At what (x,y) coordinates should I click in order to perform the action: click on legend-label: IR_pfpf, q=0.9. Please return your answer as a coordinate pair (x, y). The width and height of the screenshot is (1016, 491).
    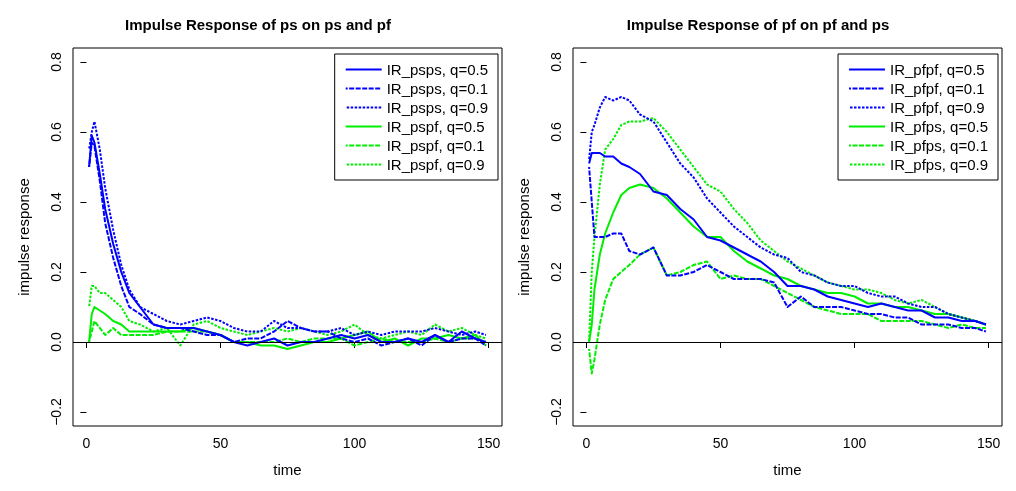
    Looking at the image, I should click on (937, 107).